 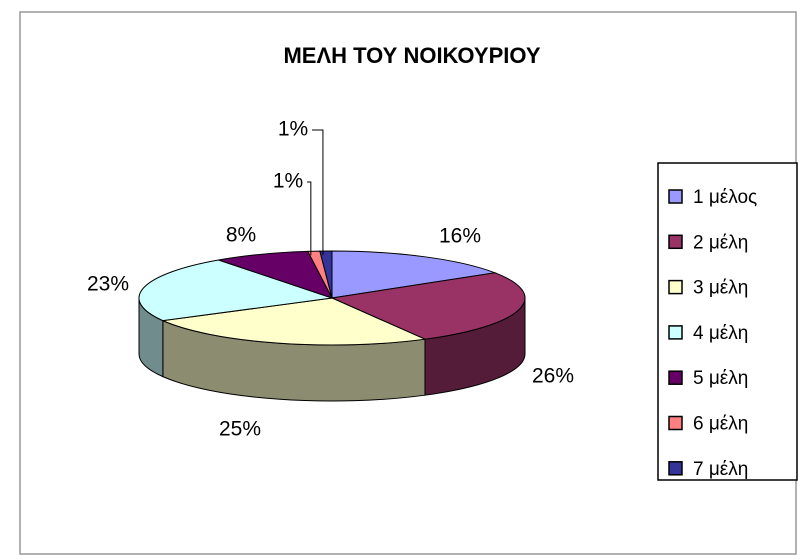 I want to click on legend-label: 7 μέλη, so click(x=720, y=469).